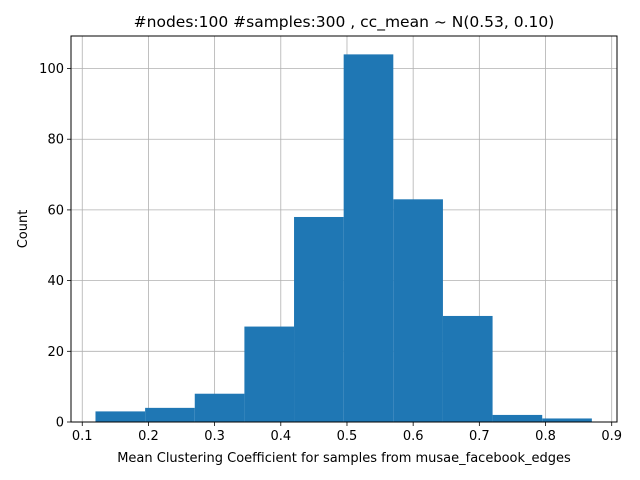  What do you see at coordinates (280, 436) in the screenshot?
I see `x-tick-label: 0.4` at bounding box center [280, 436].